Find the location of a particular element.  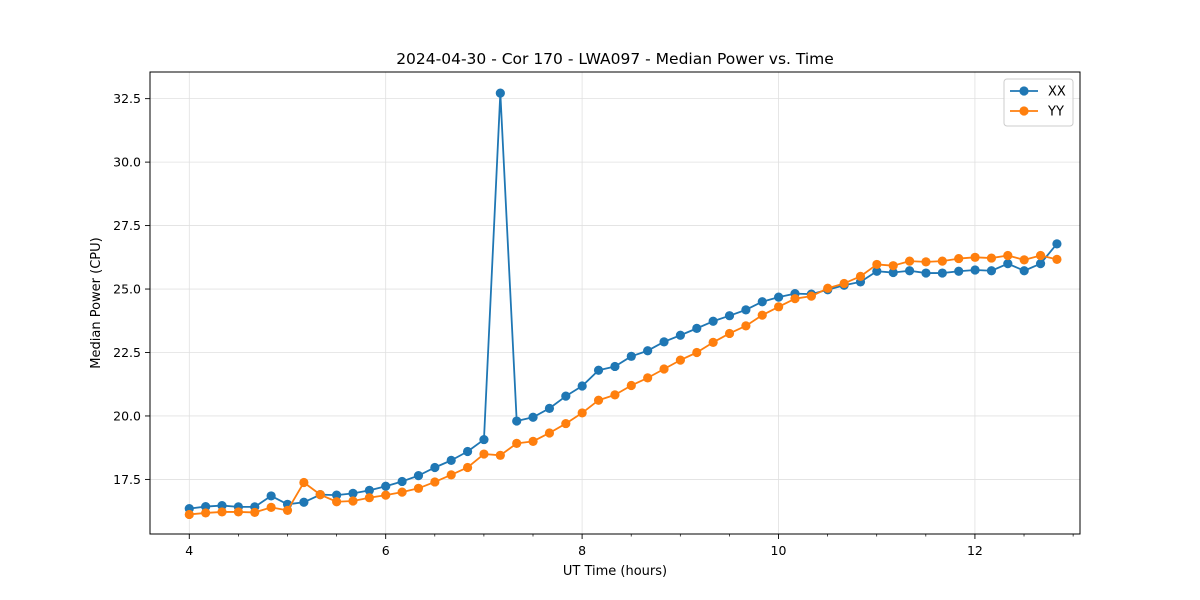

legend-label-yy: YY is located at coordinates (1055, 112).